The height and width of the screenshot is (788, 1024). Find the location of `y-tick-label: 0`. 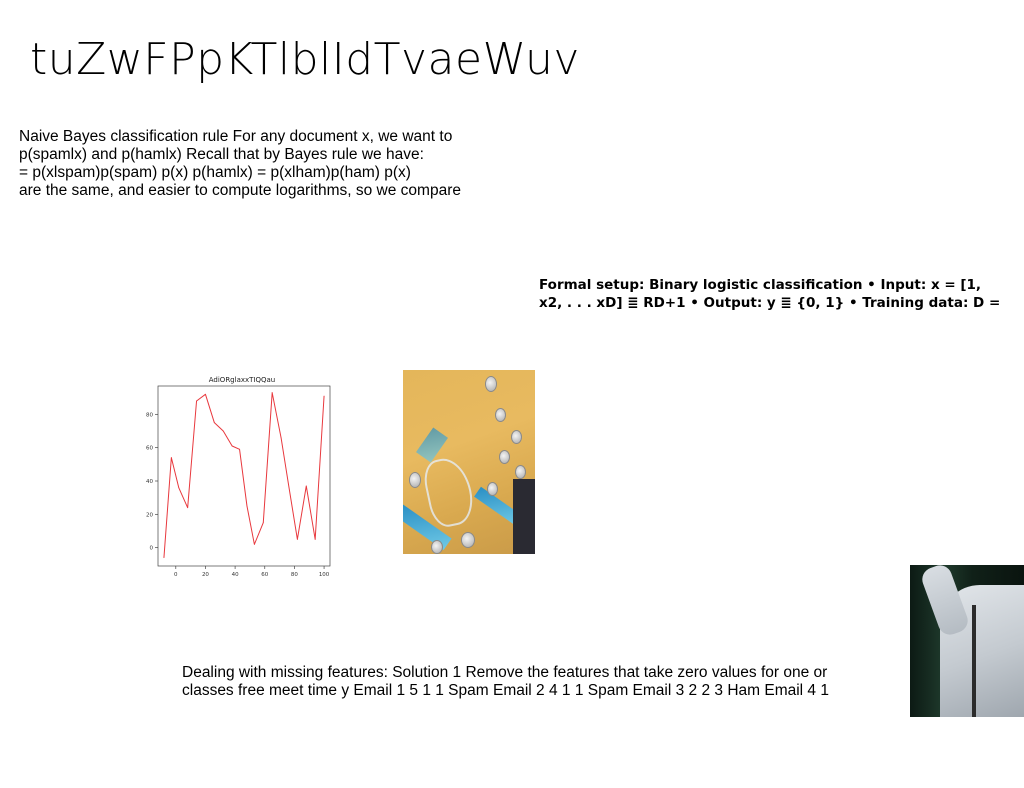

y-tick-label: 0 is located at coordinates (152, 549).